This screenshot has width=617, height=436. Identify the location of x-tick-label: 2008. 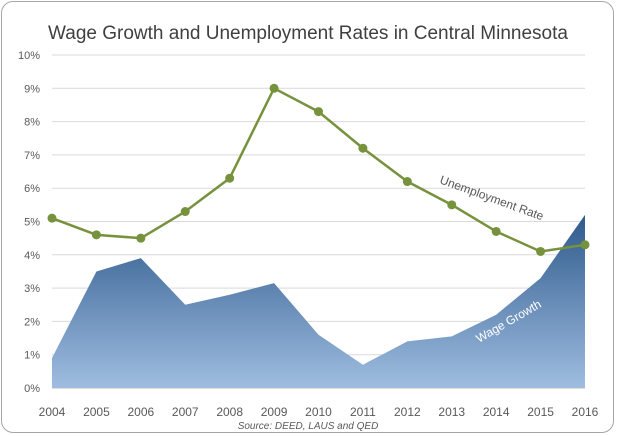
(229, 412).